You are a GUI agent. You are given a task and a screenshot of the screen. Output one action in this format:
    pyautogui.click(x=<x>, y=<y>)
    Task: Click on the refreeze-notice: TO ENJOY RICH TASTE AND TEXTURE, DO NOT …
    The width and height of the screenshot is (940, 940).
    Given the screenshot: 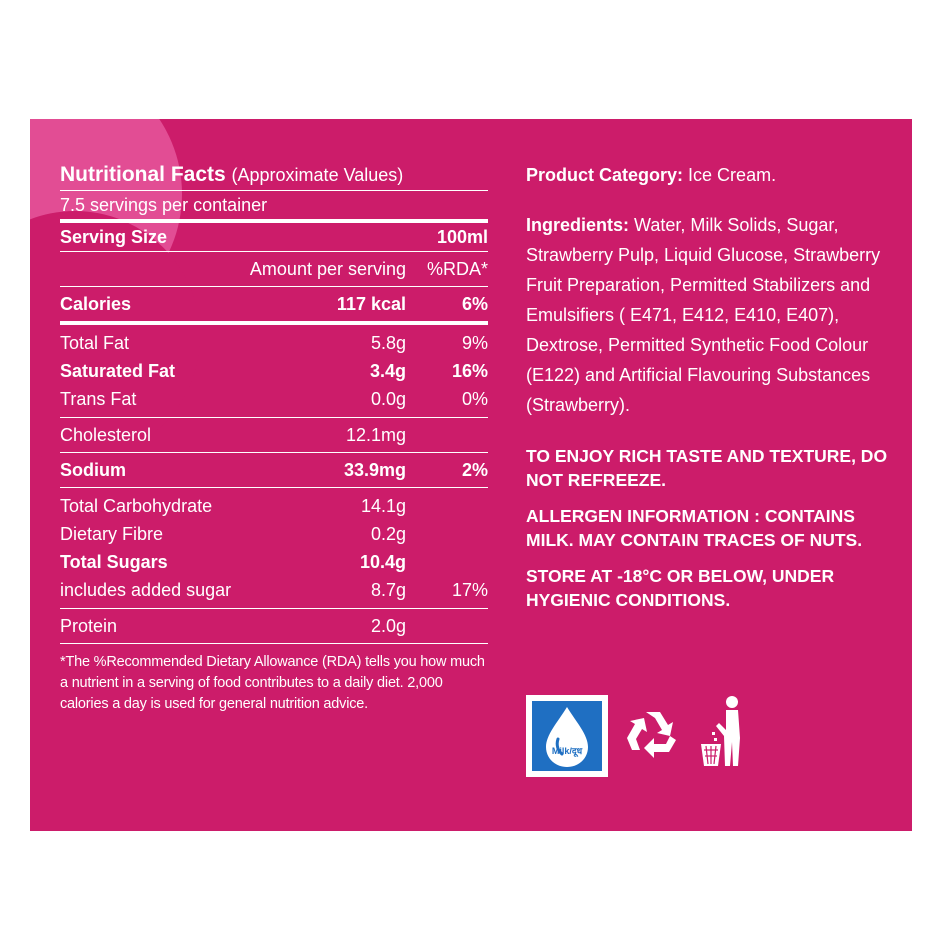 What is the action you would take?
    pyautogui.click(x=707, y=468)
    